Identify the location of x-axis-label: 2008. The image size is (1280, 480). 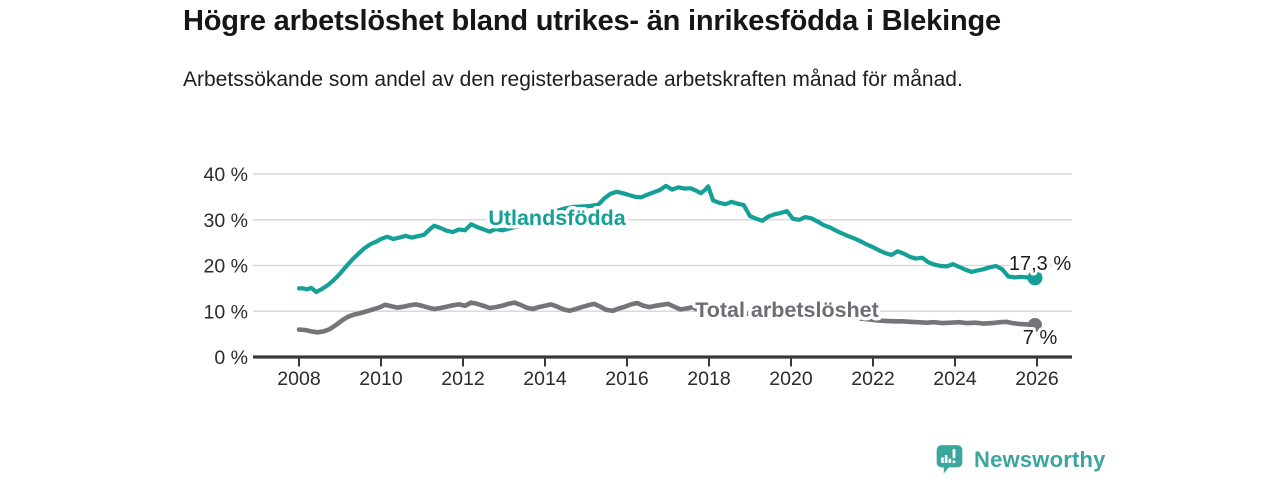
(298, 379).